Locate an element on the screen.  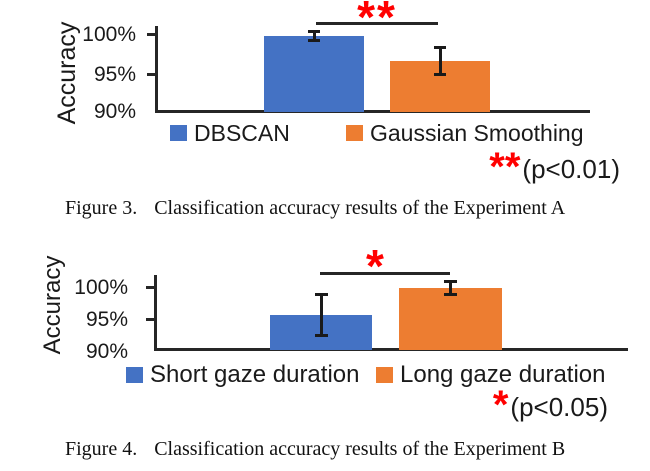
significance-stars: * is located at coordinates (376, 266).